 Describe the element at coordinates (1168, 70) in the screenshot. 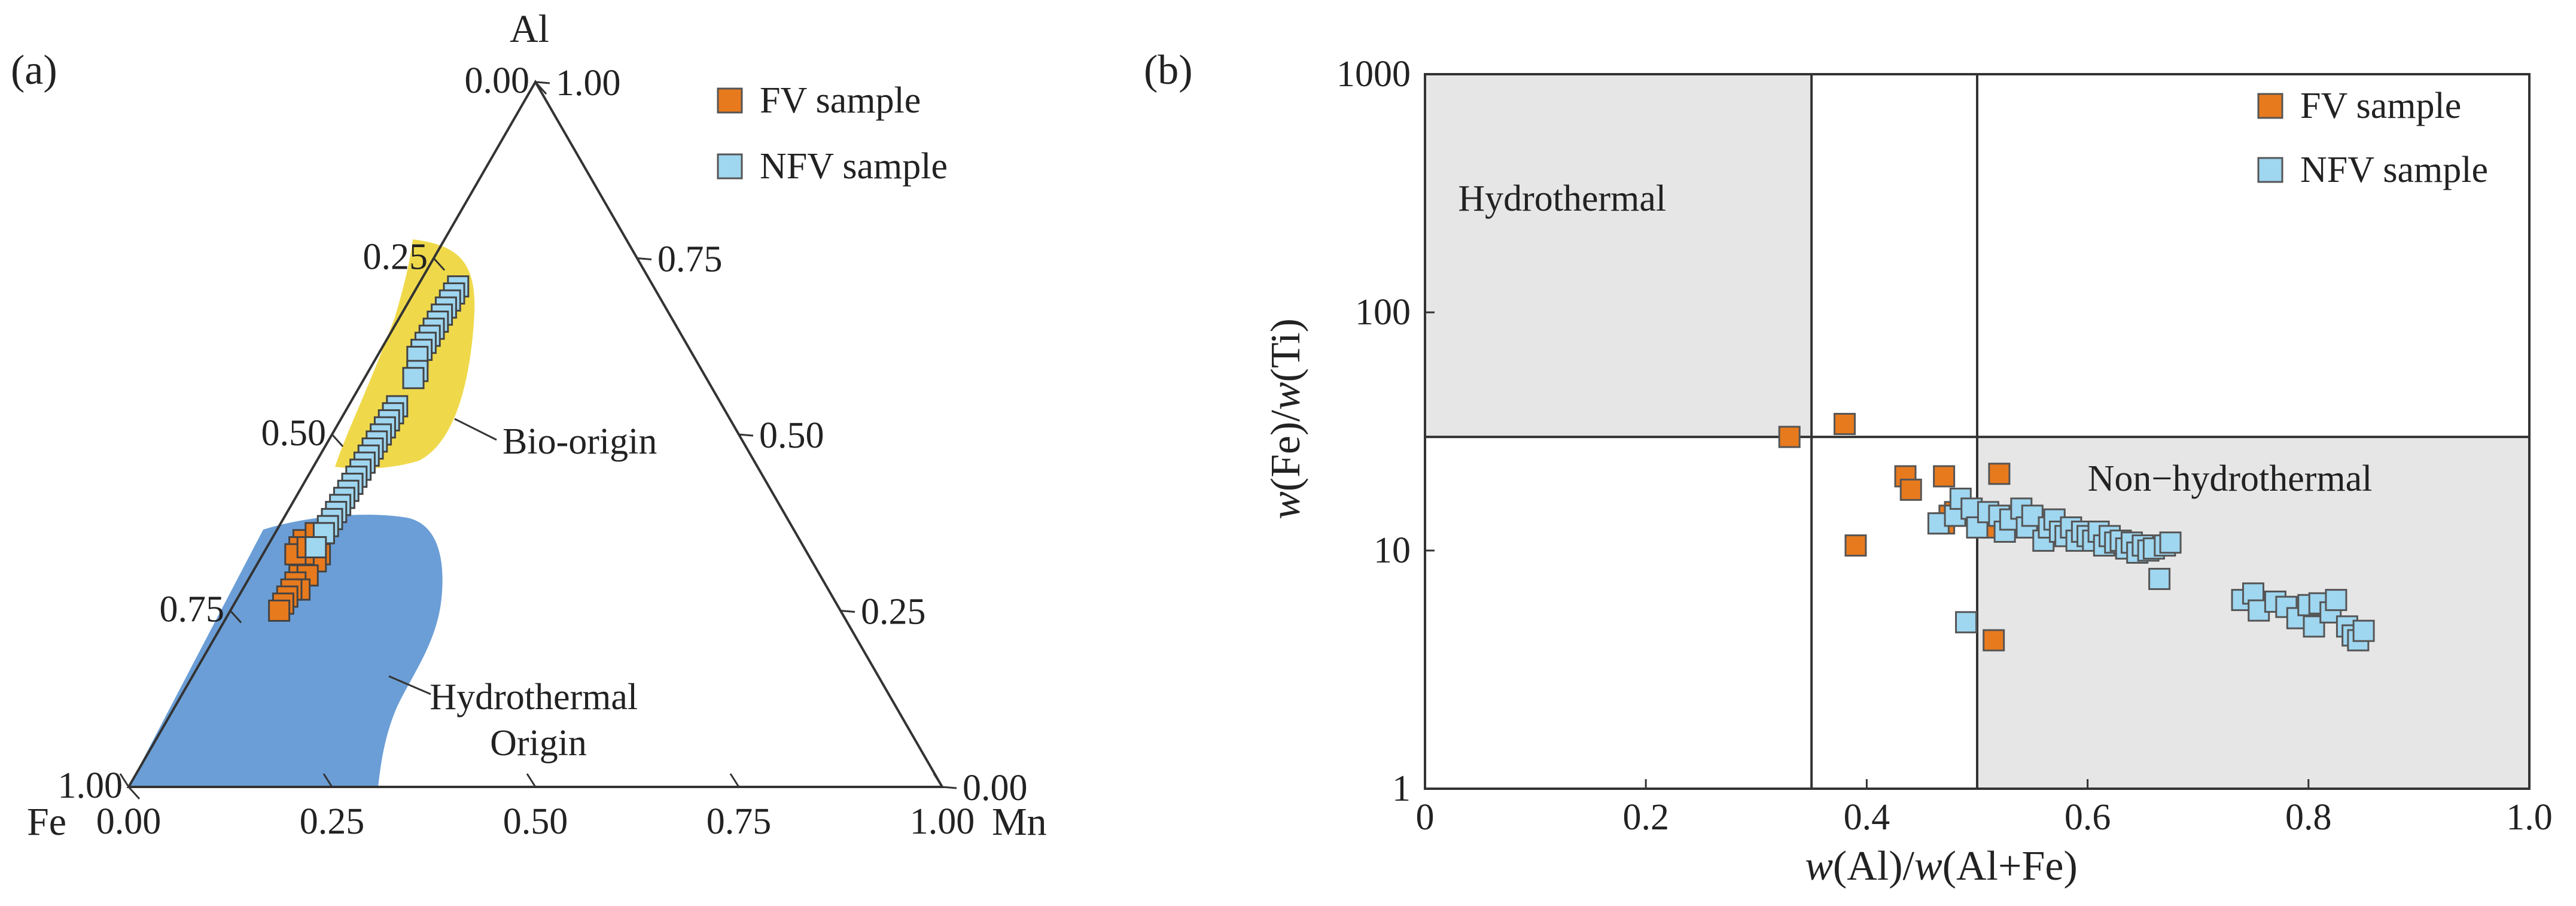

I see `panel-b-label: (b)` at that location.